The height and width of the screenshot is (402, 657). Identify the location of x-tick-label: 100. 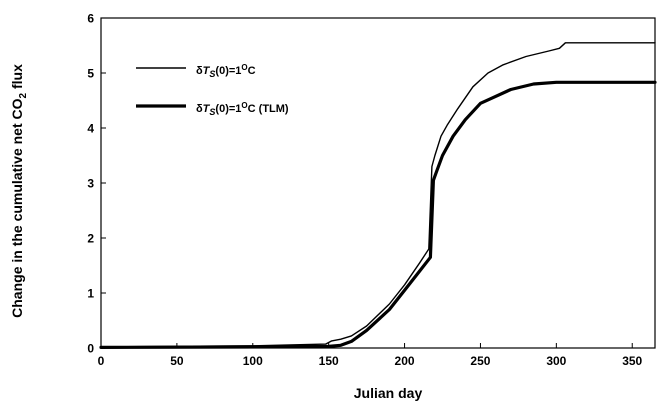
(253, 361).